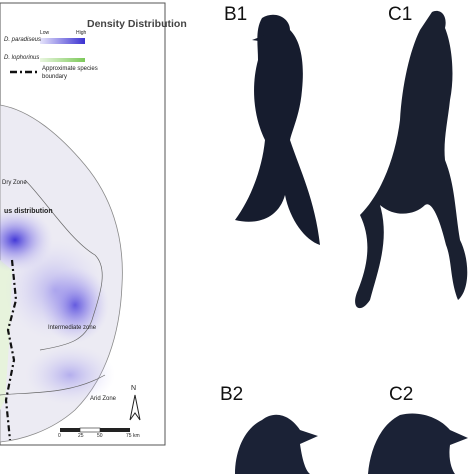 The width and height of the screenshot is (474, 474). What do you see at coordinates (59, 436) in the screenshot?
I see `scale-label: 0` at bounding box center [59, 436].